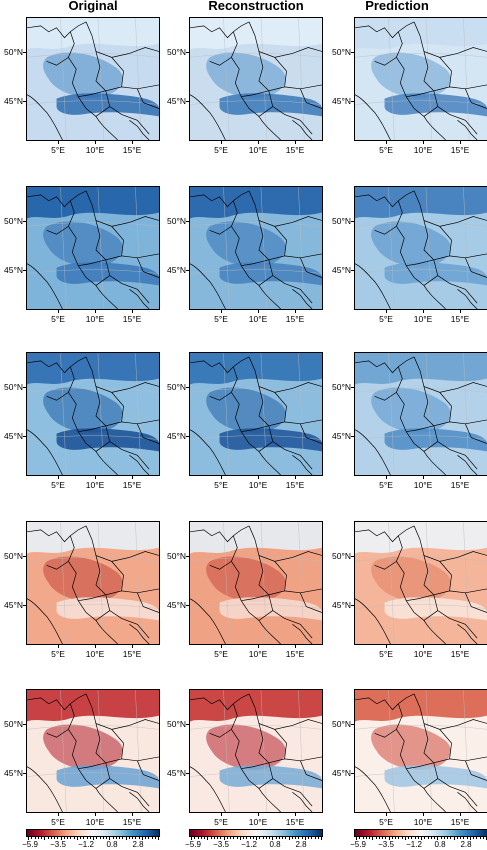  What do you see at coordinates (301, 844) in the screenshot?
I see `colorbar-label: 2.8` at bounding box center [301, 844].